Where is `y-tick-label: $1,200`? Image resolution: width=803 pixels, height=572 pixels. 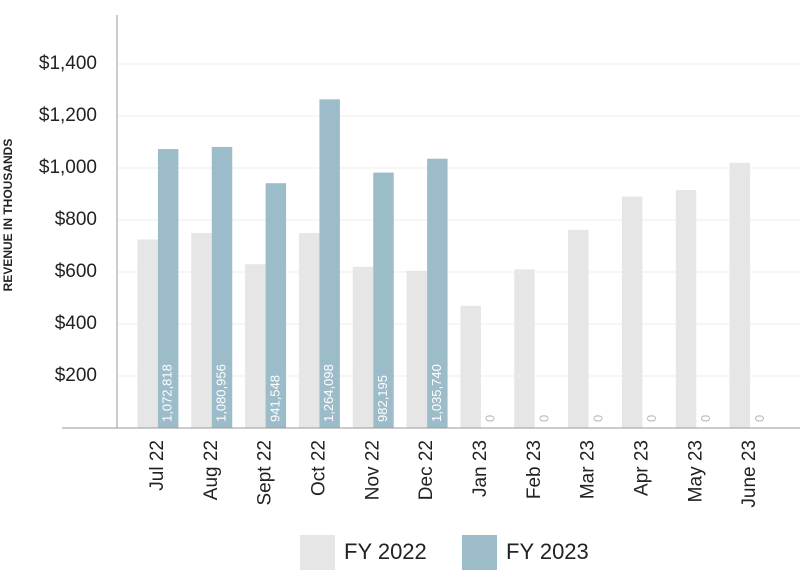 y-tick-label: $1,200 is located at coordinates (68, 115).